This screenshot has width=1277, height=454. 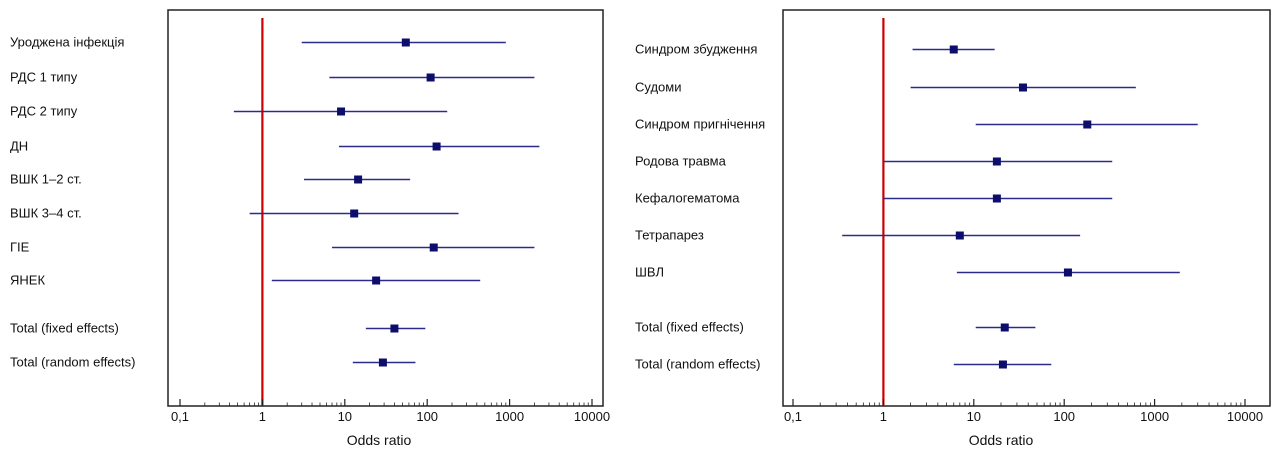 What do you see at coordinates (658, 87) in the screenshot?
I see `row-label: Судоми` at bounding box center [658, 87].